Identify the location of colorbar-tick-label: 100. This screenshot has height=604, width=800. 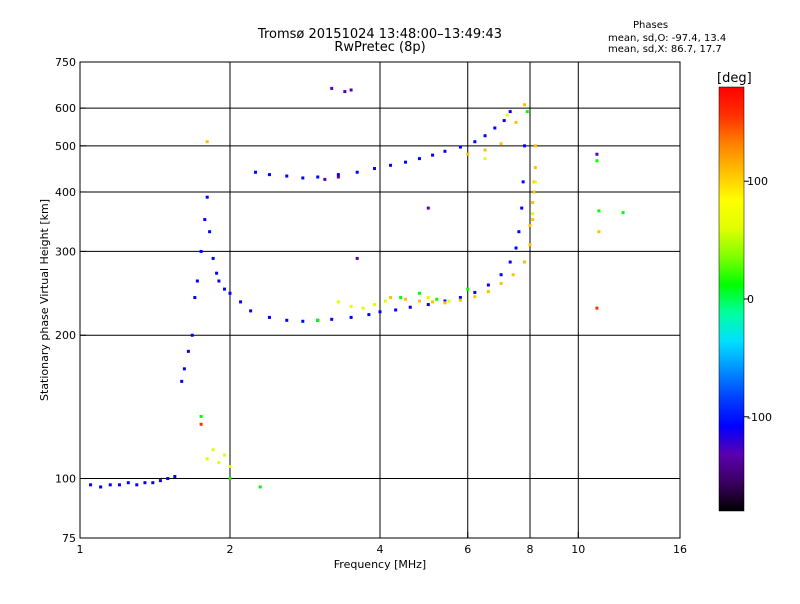
(757, 181).